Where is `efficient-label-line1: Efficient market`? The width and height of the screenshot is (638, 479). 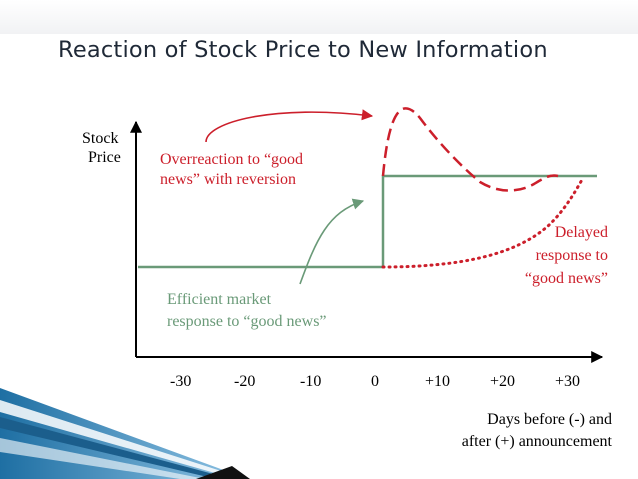 efficient-label-line1: Efficient market is located at coordinates (219, 299).